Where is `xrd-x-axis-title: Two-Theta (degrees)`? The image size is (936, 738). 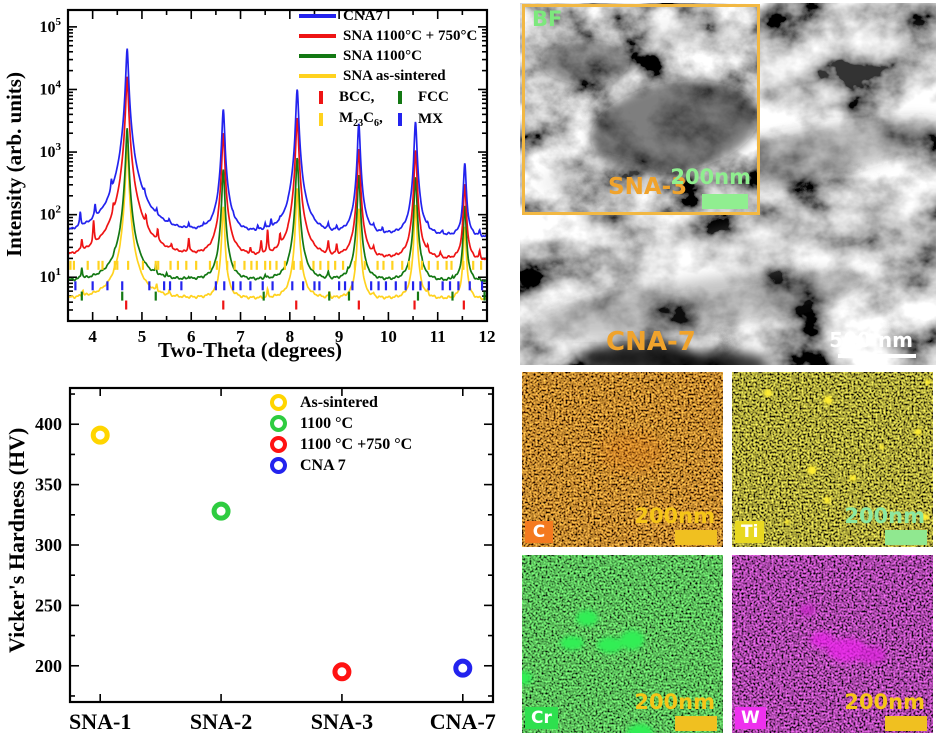 xrd-x-axis-title: Two-Theta (degrees) is located at coordinates (250, 350).